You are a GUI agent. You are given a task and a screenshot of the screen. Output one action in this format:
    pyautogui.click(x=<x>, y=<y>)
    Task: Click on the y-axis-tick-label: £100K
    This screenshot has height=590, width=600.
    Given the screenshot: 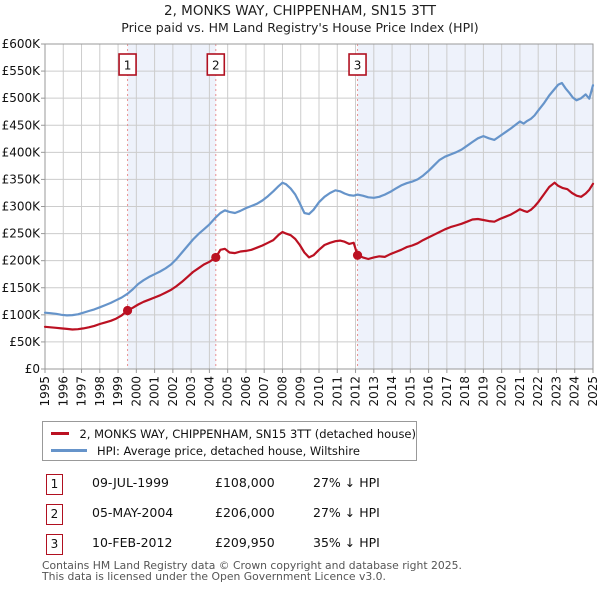 What is the action you would take?
    pyautogui.click(x=22, y=315)
    